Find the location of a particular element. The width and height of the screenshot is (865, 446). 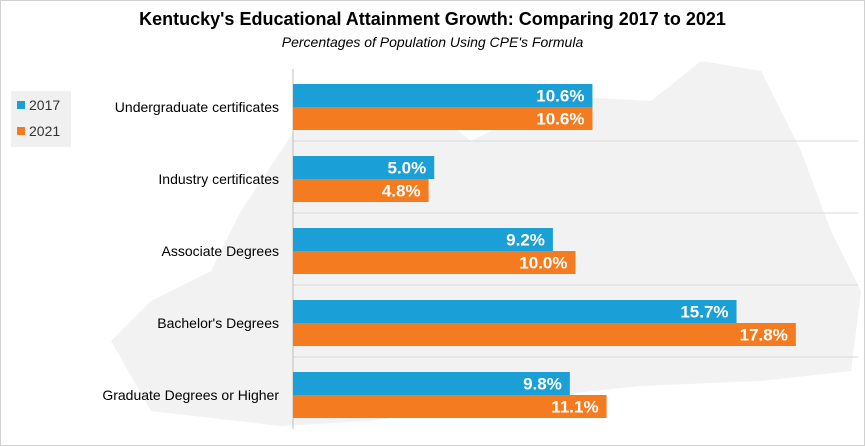

data-label-2017: 10.6% is located at coordinates (560, 96).